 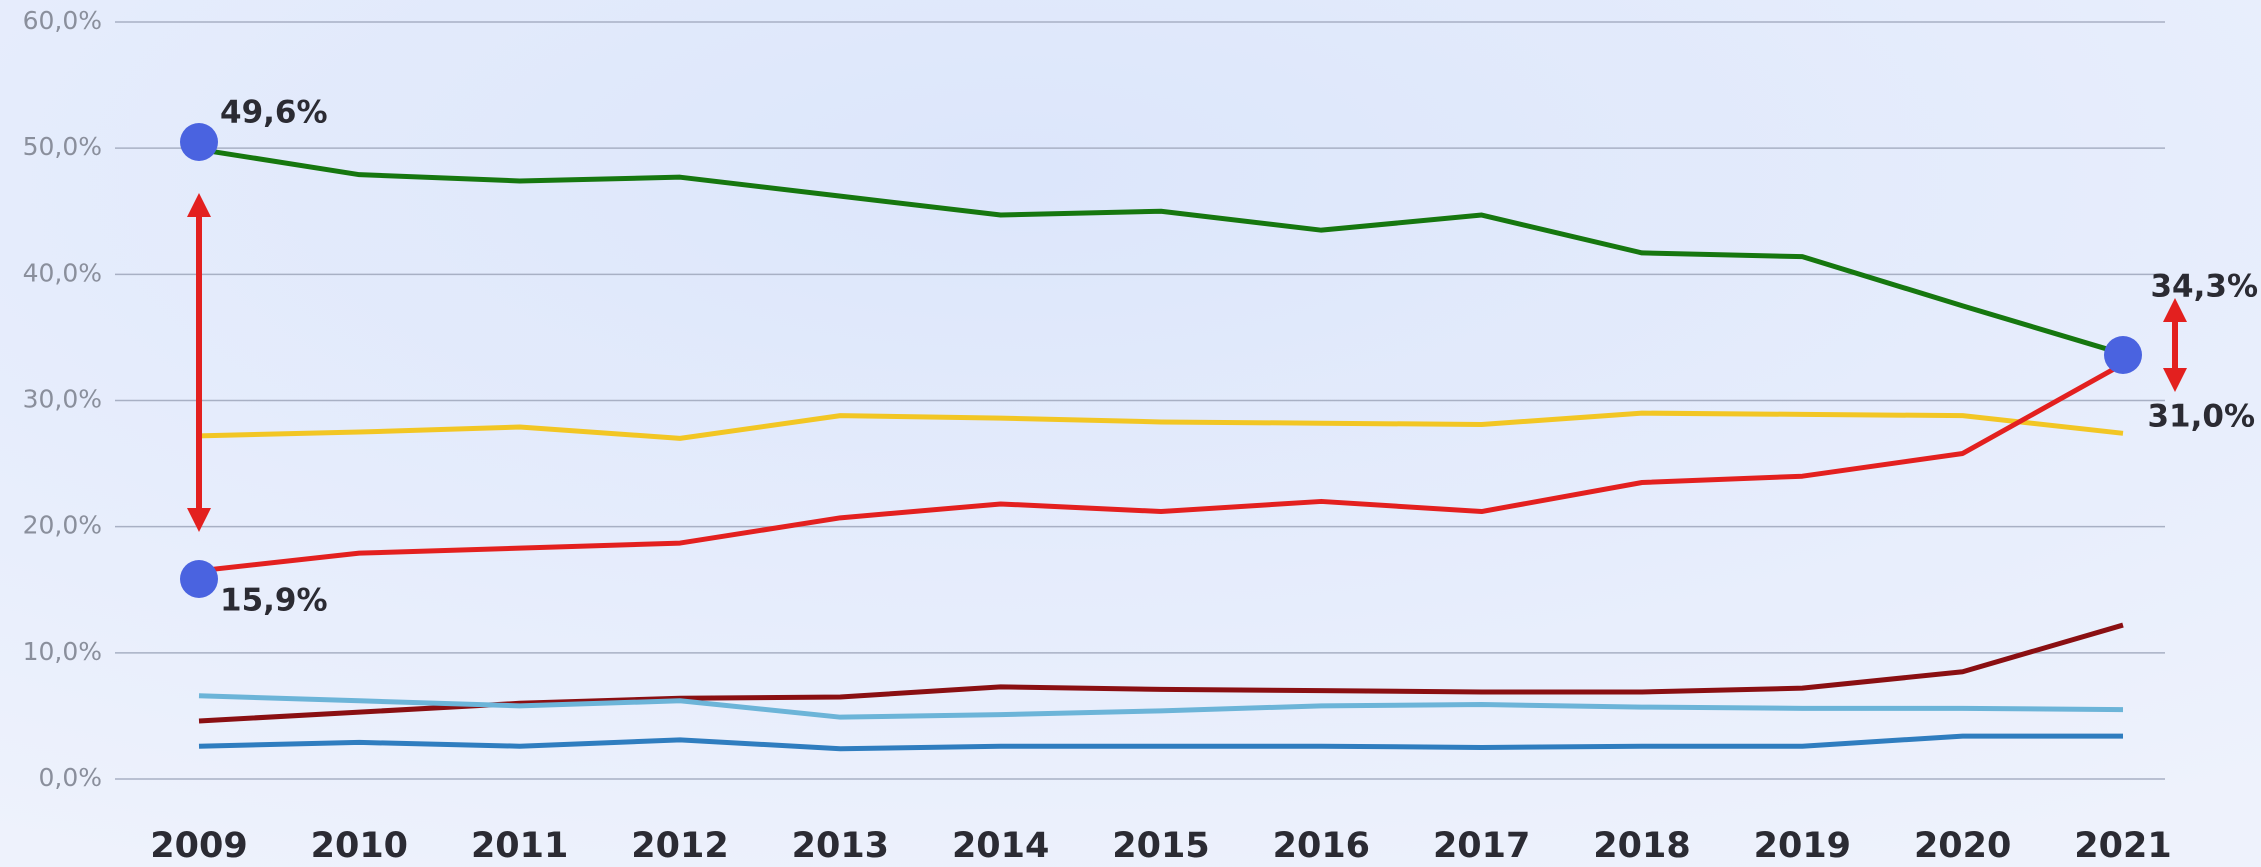 What do you see at coordinates (359, 846) in the screenshot?
I see `x-tick-label: 2010` at bounding box center [359, 846].